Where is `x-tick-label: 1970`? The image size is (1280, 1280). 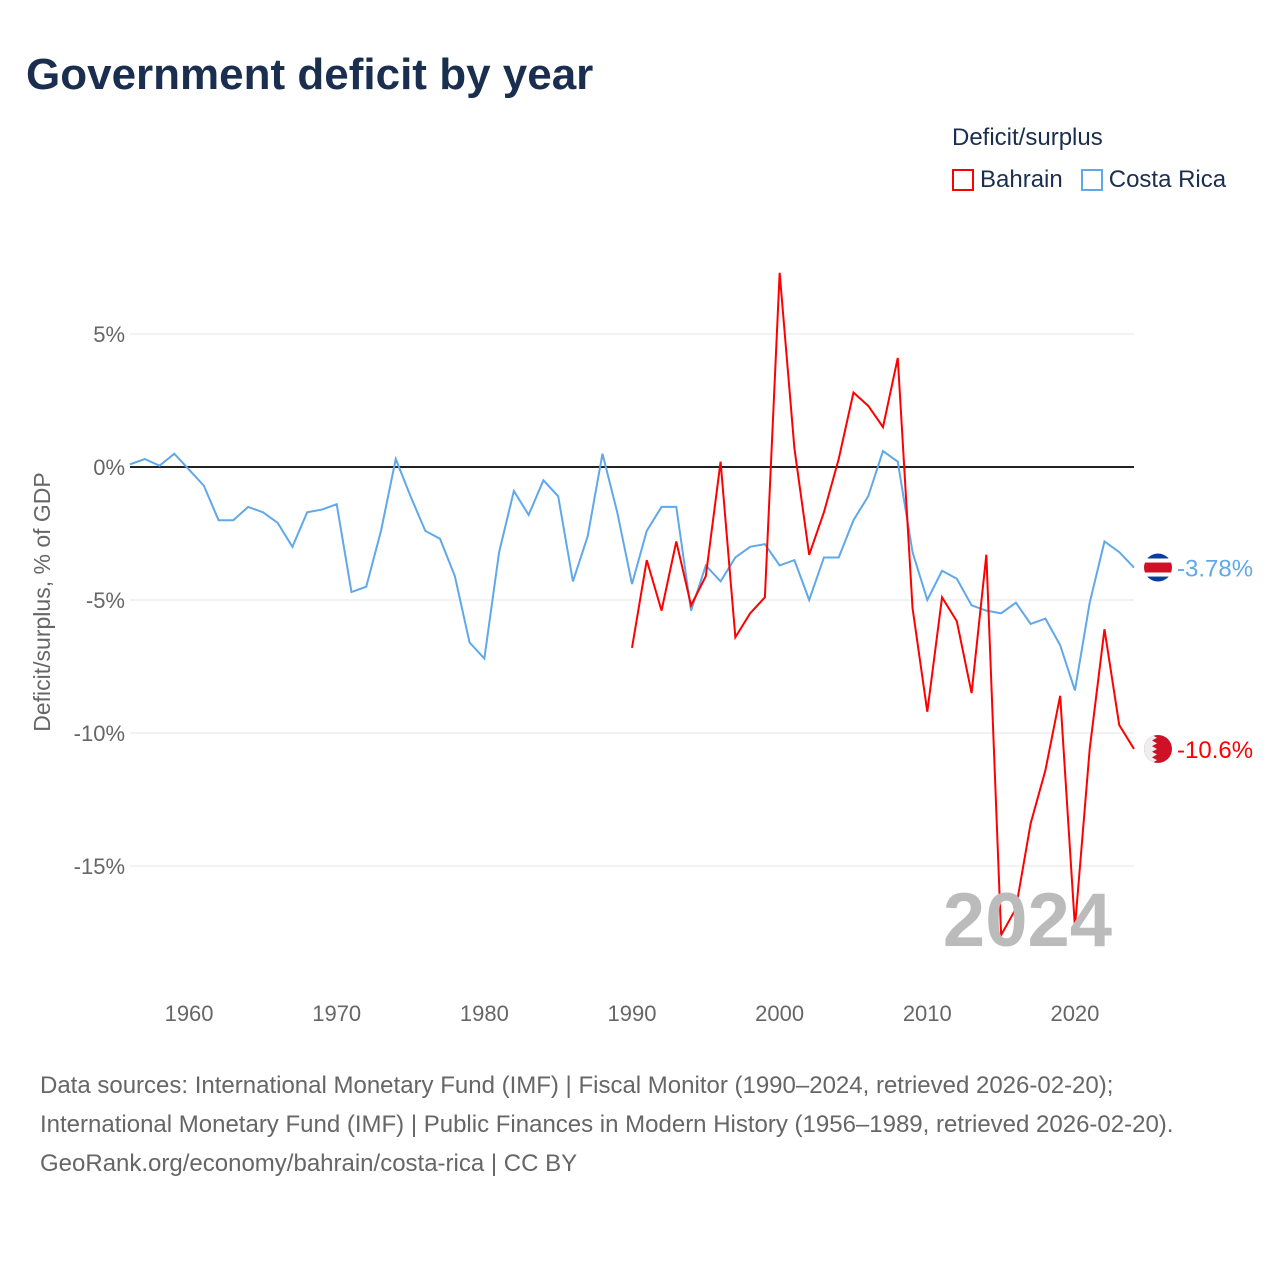 x-tick-label: 1970 is located at coordinates (336, 1013).